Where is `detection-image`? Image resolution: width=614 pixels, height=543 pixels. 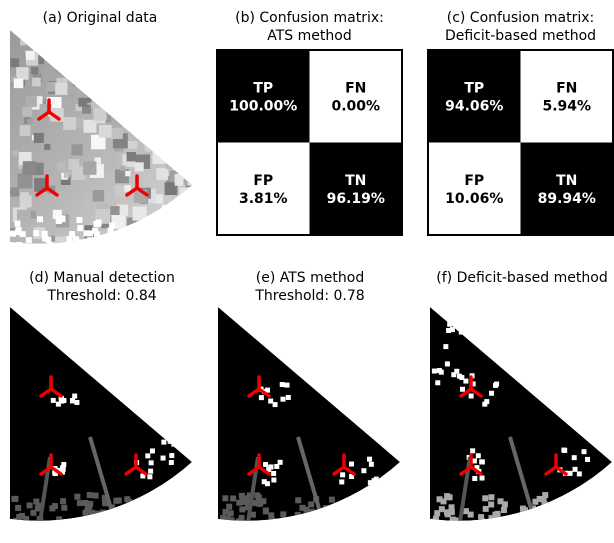 detection-image is located at coordinates (309, 417).